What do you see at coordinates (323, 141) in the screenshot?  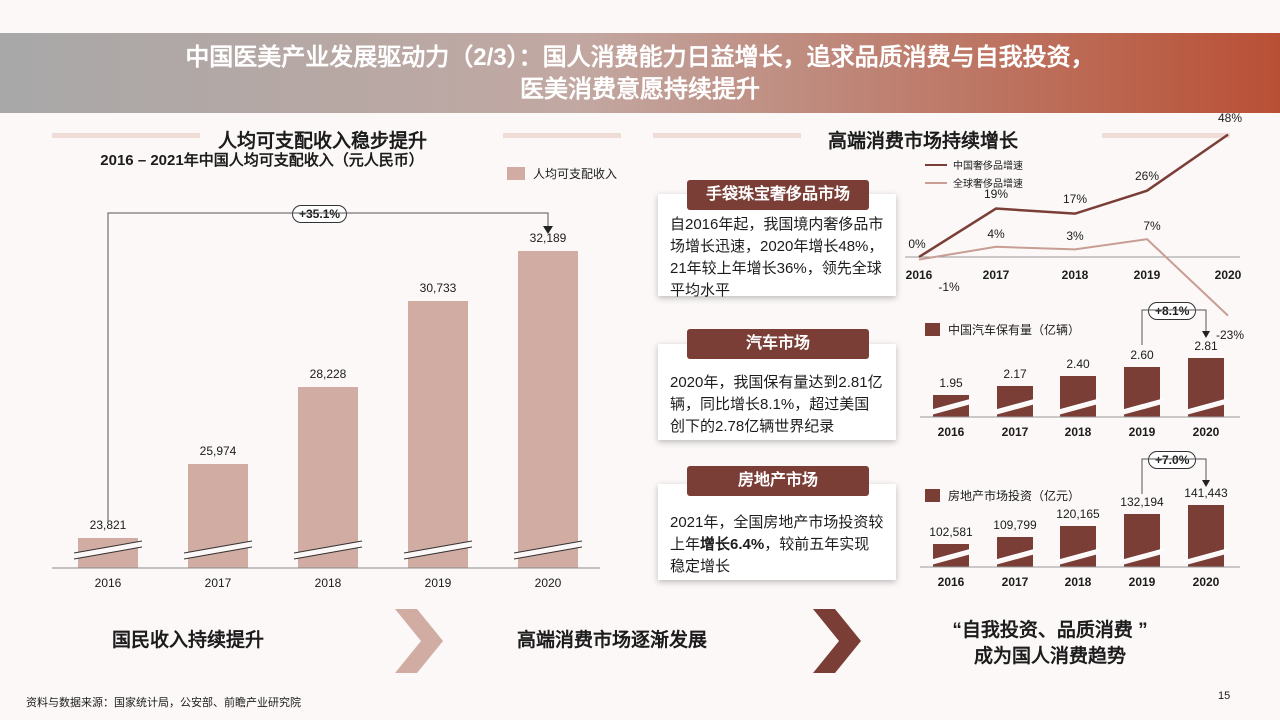 I see `left-section-title: 人均可支配收入稳步提升` at bounding box center [323, 141].